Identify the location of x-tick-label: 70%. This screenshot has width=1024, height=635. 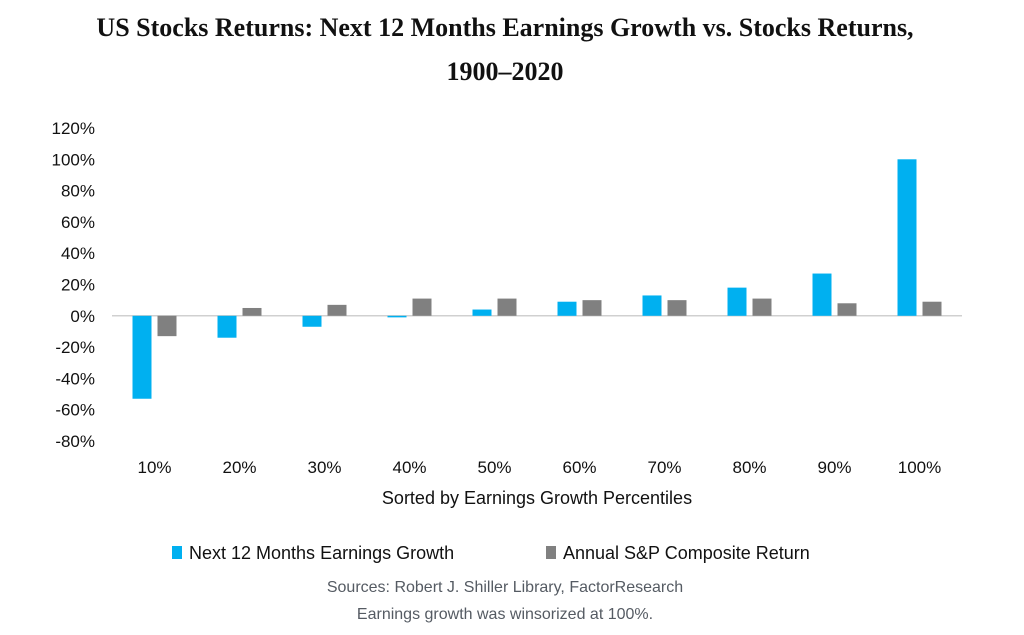
(664, 467).